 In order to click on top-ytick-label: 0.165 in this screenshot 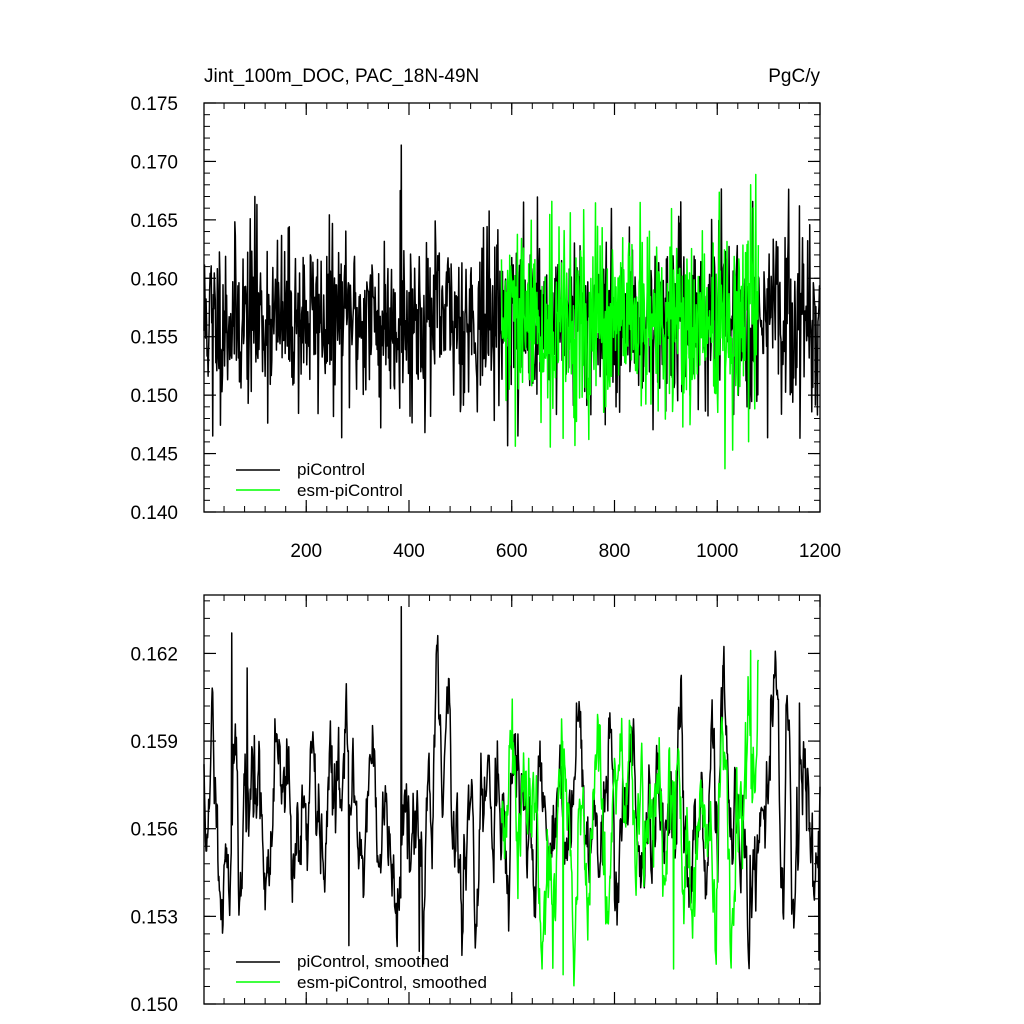, I will do `click(154, 221)`.